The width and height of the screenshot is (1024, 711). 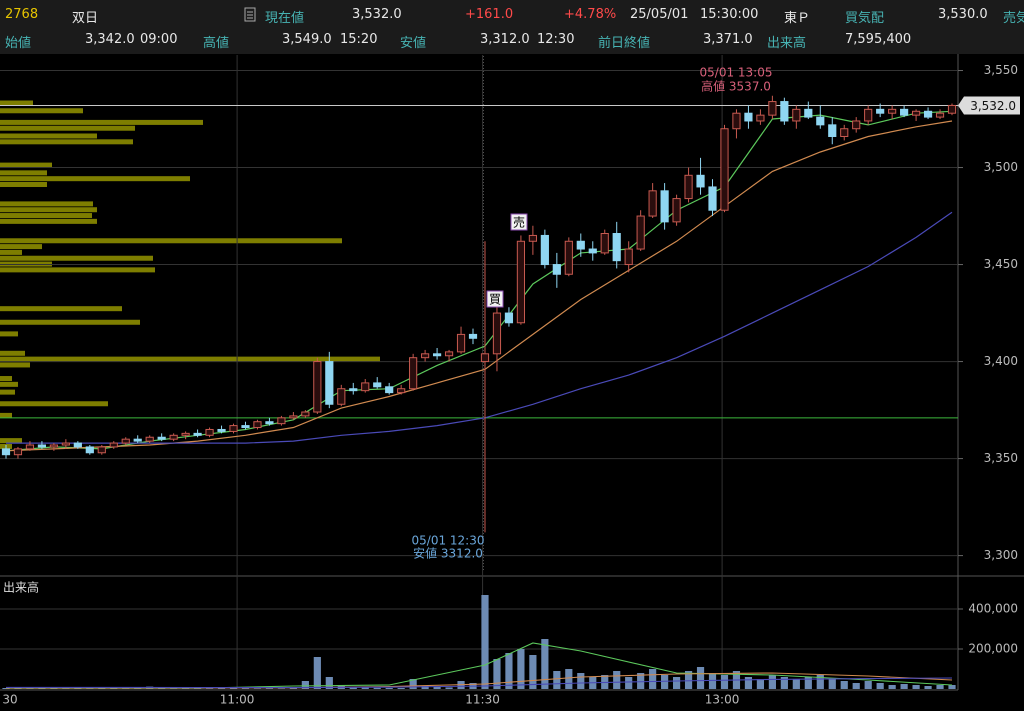 What do you see at coordinates (307, 39) in the screenshot?
I see `value: 3,549.0` at bounding box center [307, 39].